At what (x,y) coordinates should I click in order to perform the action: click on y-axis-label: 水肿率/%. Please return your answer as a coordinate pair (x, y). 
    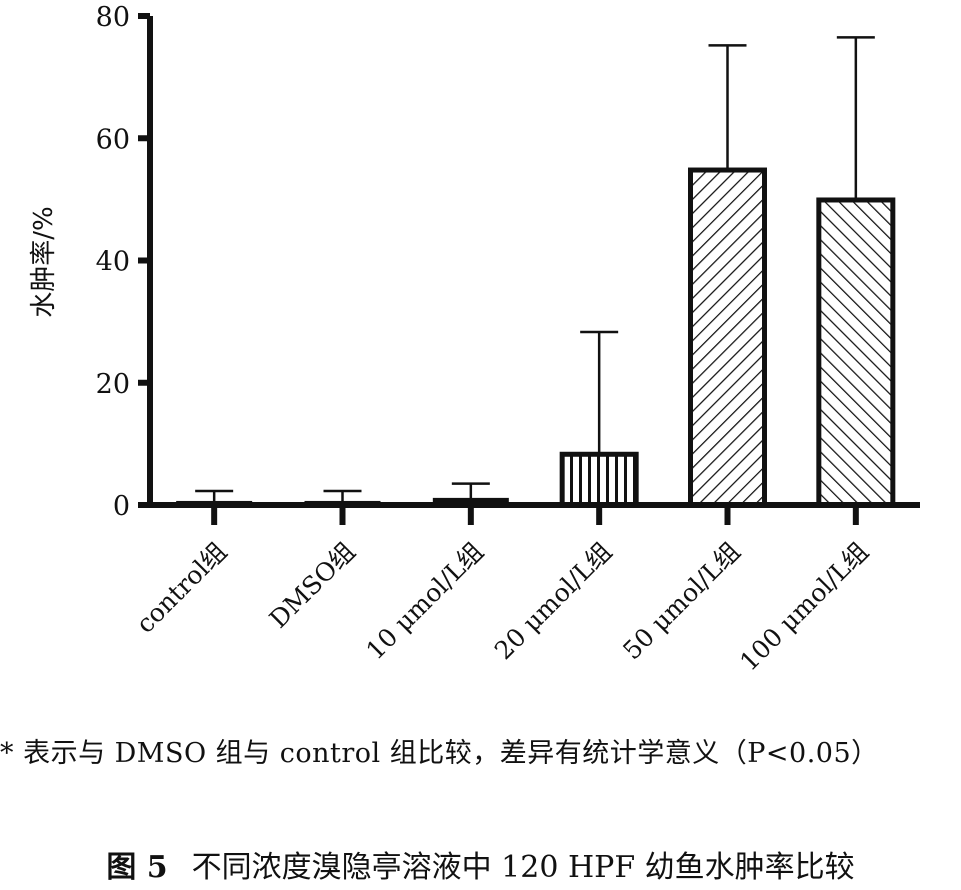
    Looking at the image, I should click on (44, 261).